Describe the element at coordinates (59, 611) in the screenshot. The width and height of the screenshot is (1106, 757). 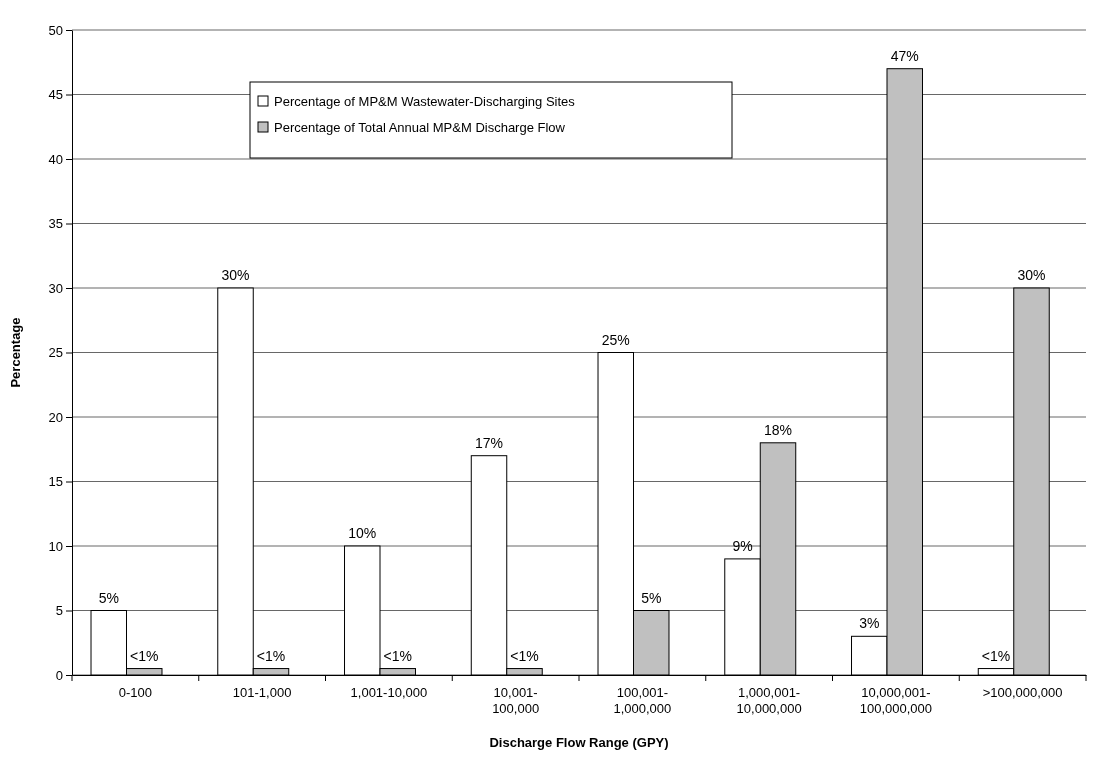
I see `y-tick-label: 5` at that location.